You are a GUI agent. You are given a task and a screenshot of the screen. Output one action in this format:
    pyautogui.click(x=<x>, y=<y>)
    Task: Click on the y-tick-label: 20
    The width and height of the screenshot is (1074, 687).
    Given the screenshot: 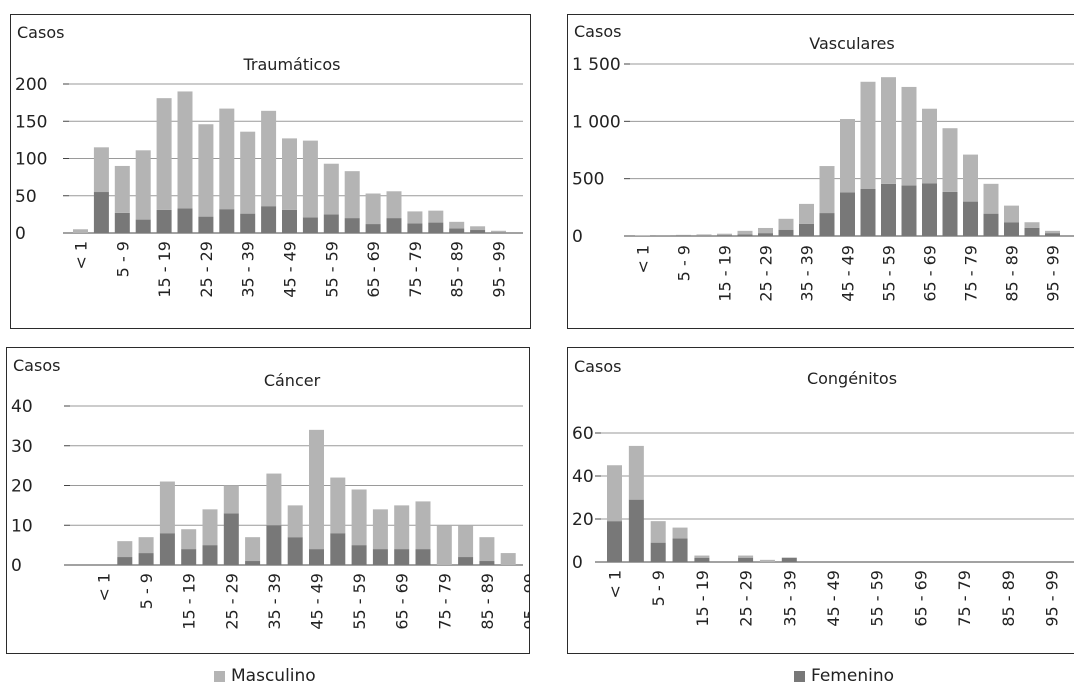 What is the action you would take?
    pyautogui.click(x=583, y=520)
    